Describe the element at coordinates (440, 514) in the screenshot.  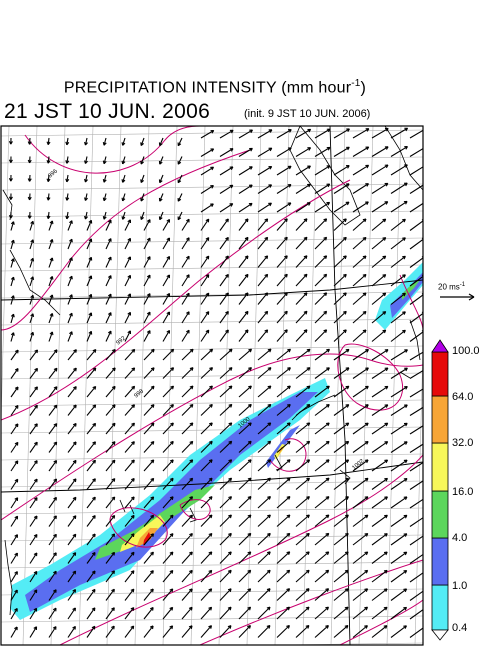
I see `colorbar-segment` at that location.